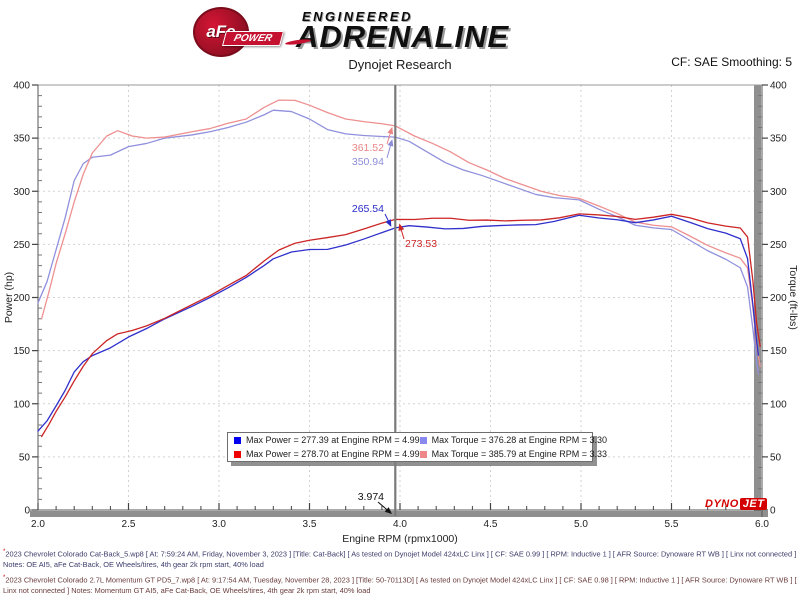 This screenshot has height=600, width=800. What do you see at coordinates (400, 524) in the screenshot?
I see `svg-text: 4.0` at bounding box center [400, 524].